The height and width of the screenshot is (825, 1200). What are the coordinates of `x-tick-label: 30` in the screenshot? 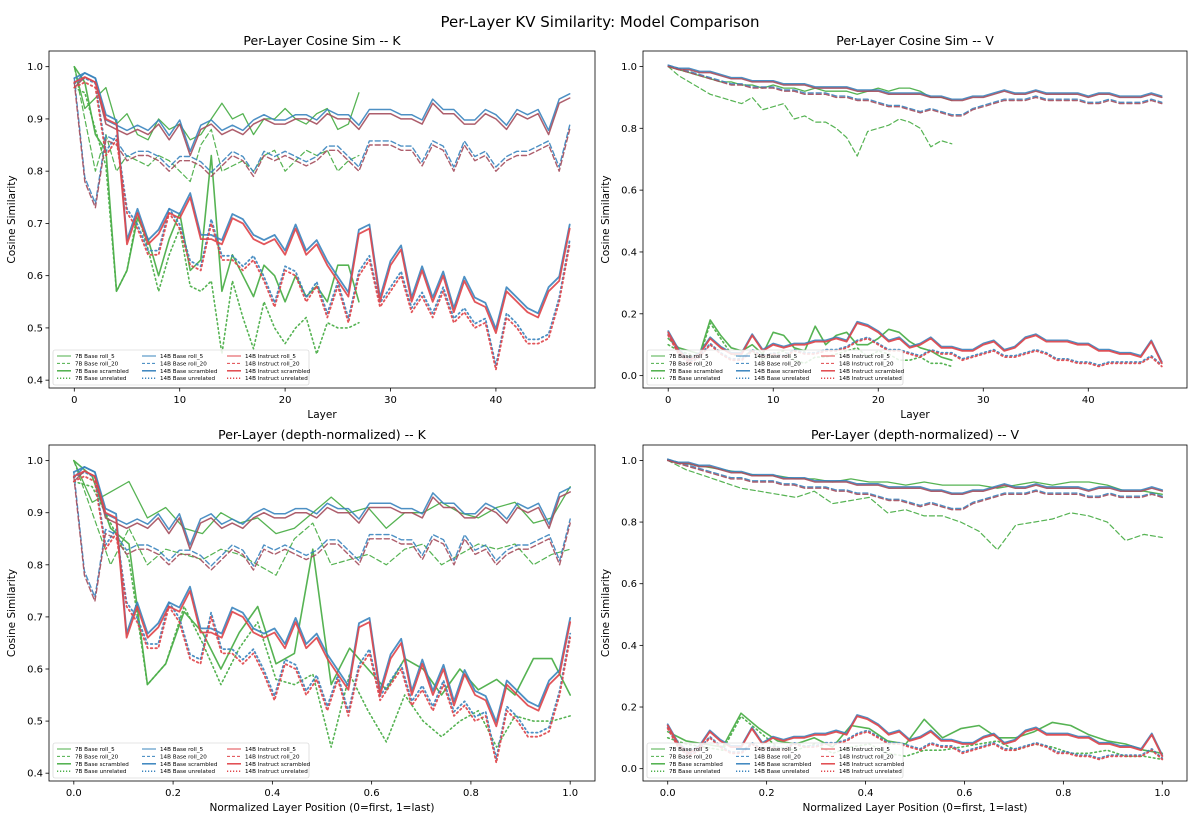 It's located at (983, 400).